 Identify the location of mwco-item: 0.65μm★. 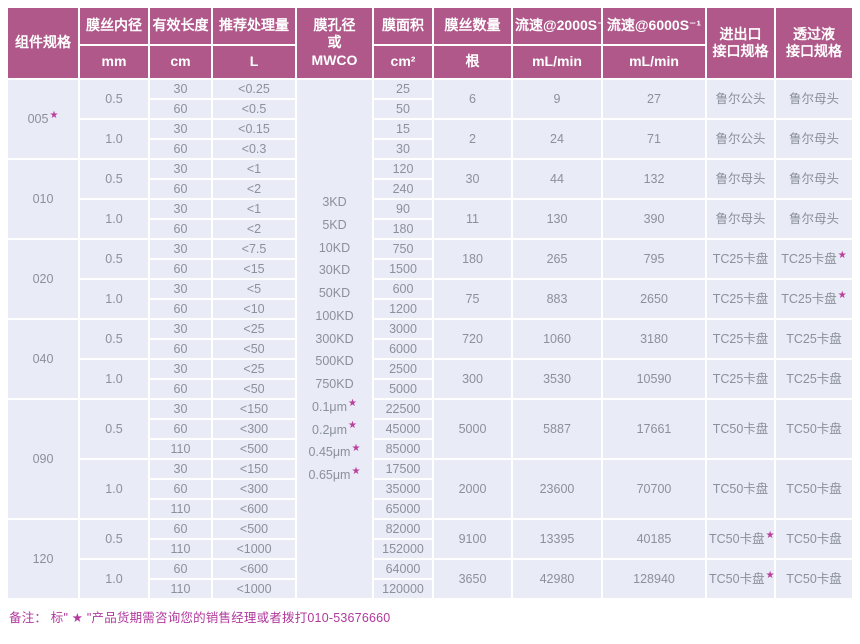
(334, 474).